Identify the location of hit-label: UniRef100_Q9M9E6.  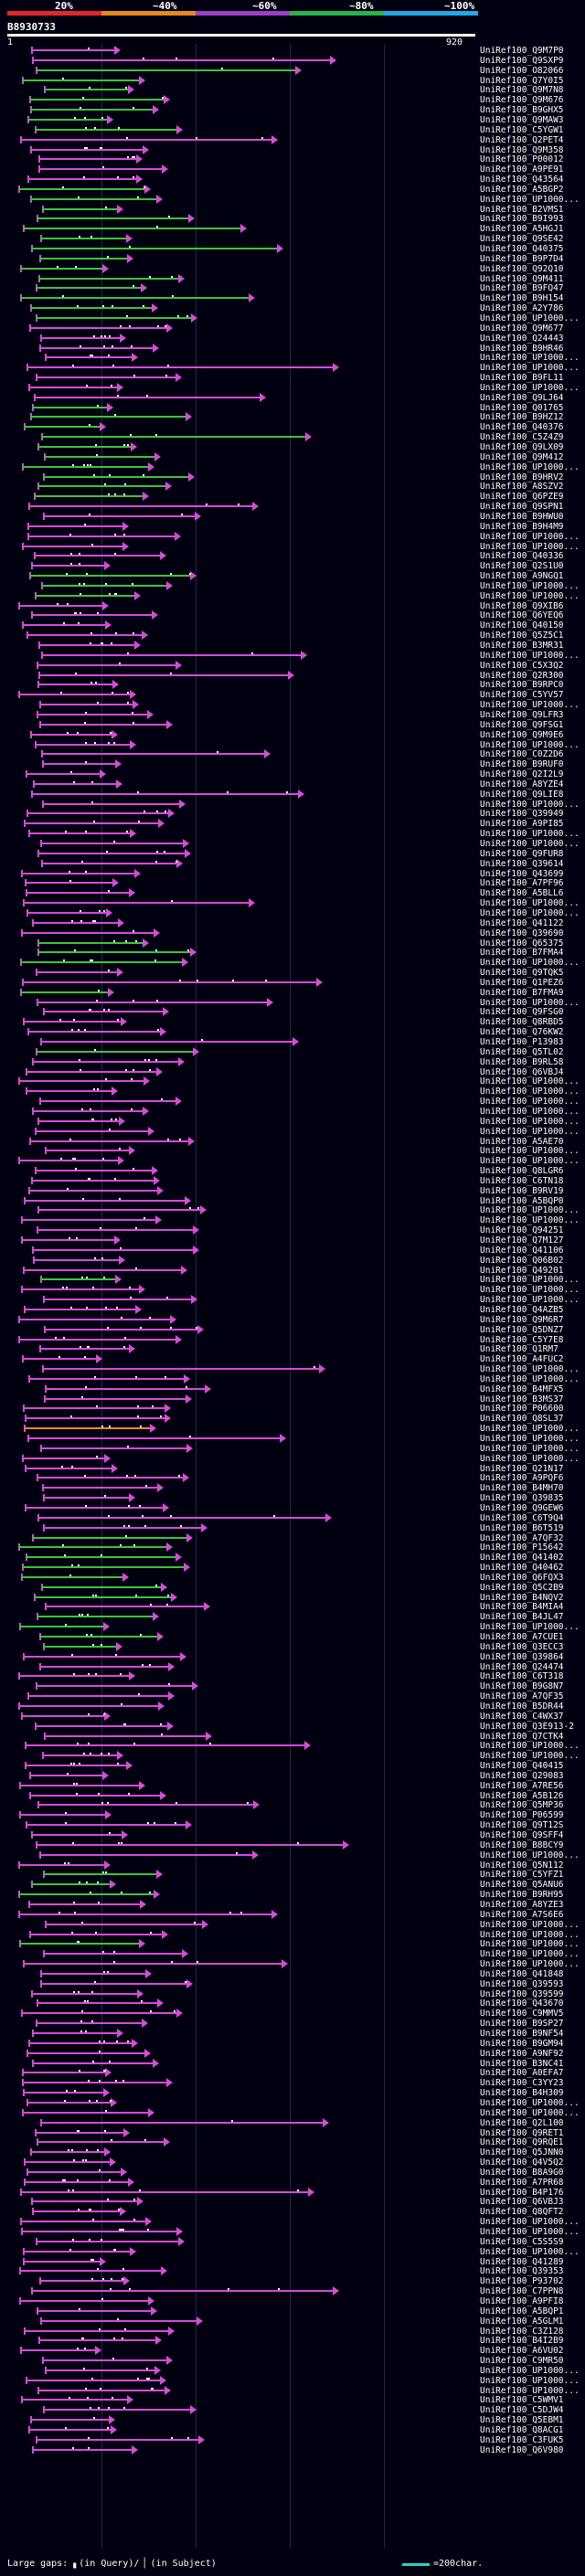
(522, 734).